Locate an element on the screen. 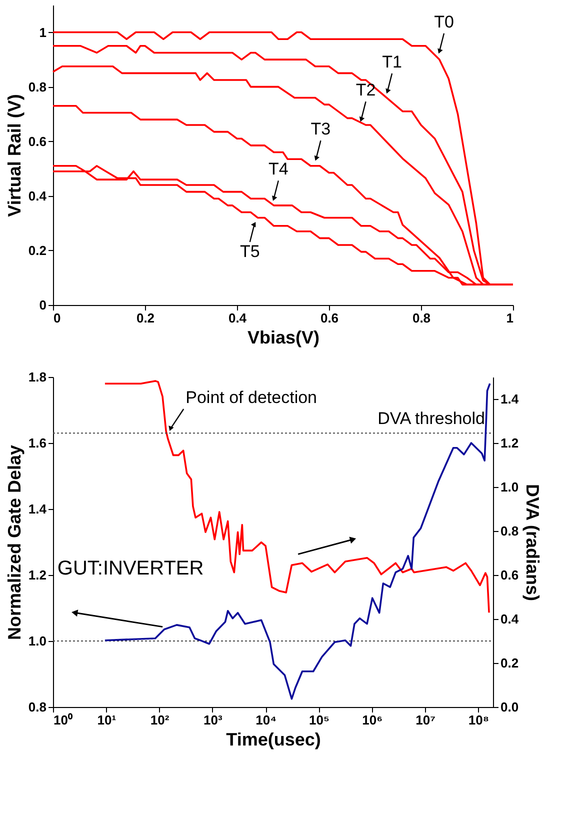 Image resolution: width=579 pixels, height=814 pixels. x-axis-title: Time(usec) is located at coordinates (273, 740).